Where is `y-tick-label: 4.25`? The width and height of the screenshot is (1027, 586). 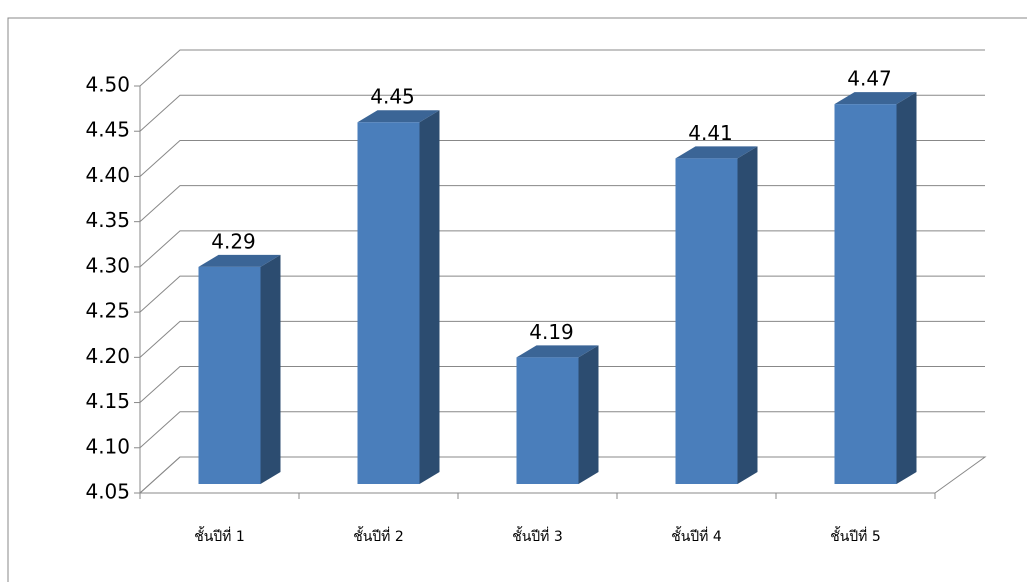
y-tick-label: 4.25 is located at coordinates (107, 311).